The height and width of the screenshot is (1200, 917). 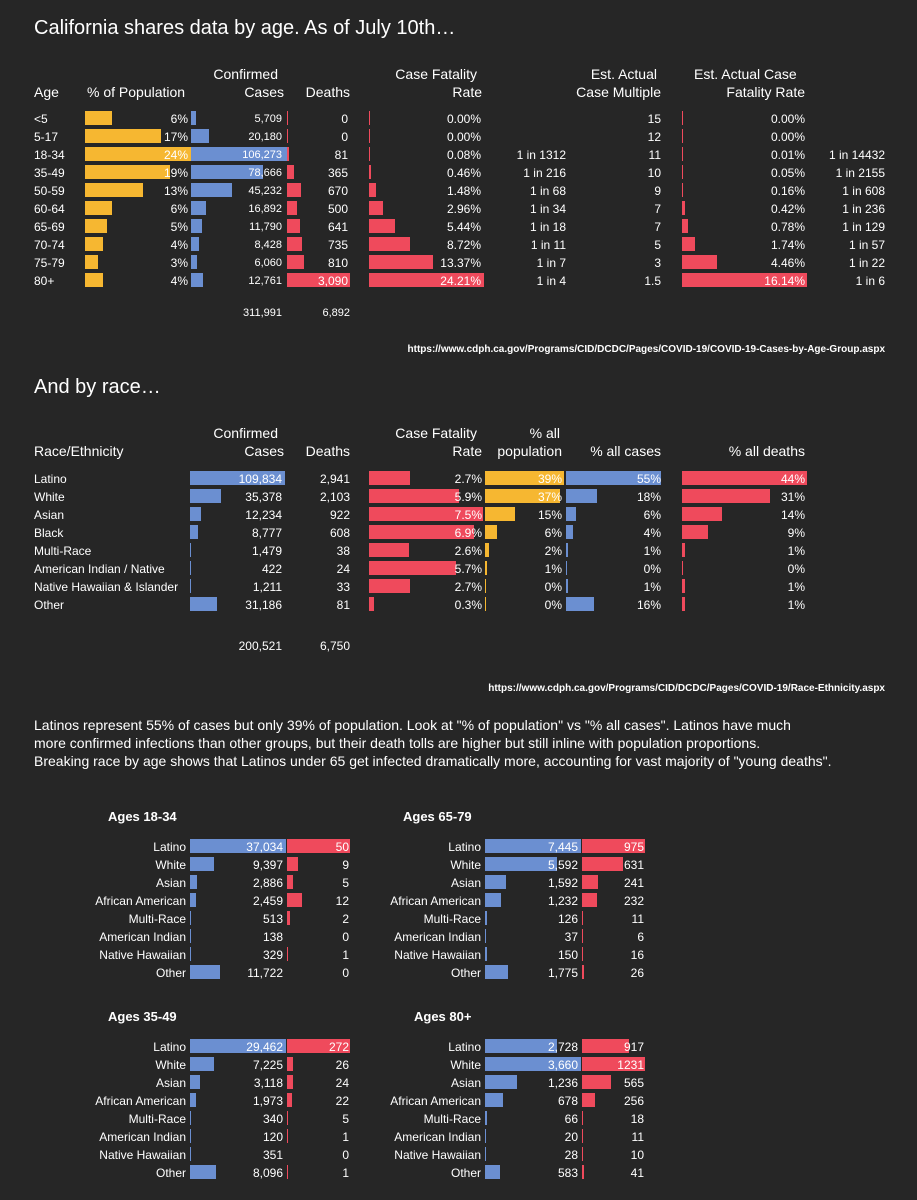 What do you see at coordinates (437, 1155) in the screenshot?
I see `panel-category: Native Hawaiian` at bounding box center [437, 1155].